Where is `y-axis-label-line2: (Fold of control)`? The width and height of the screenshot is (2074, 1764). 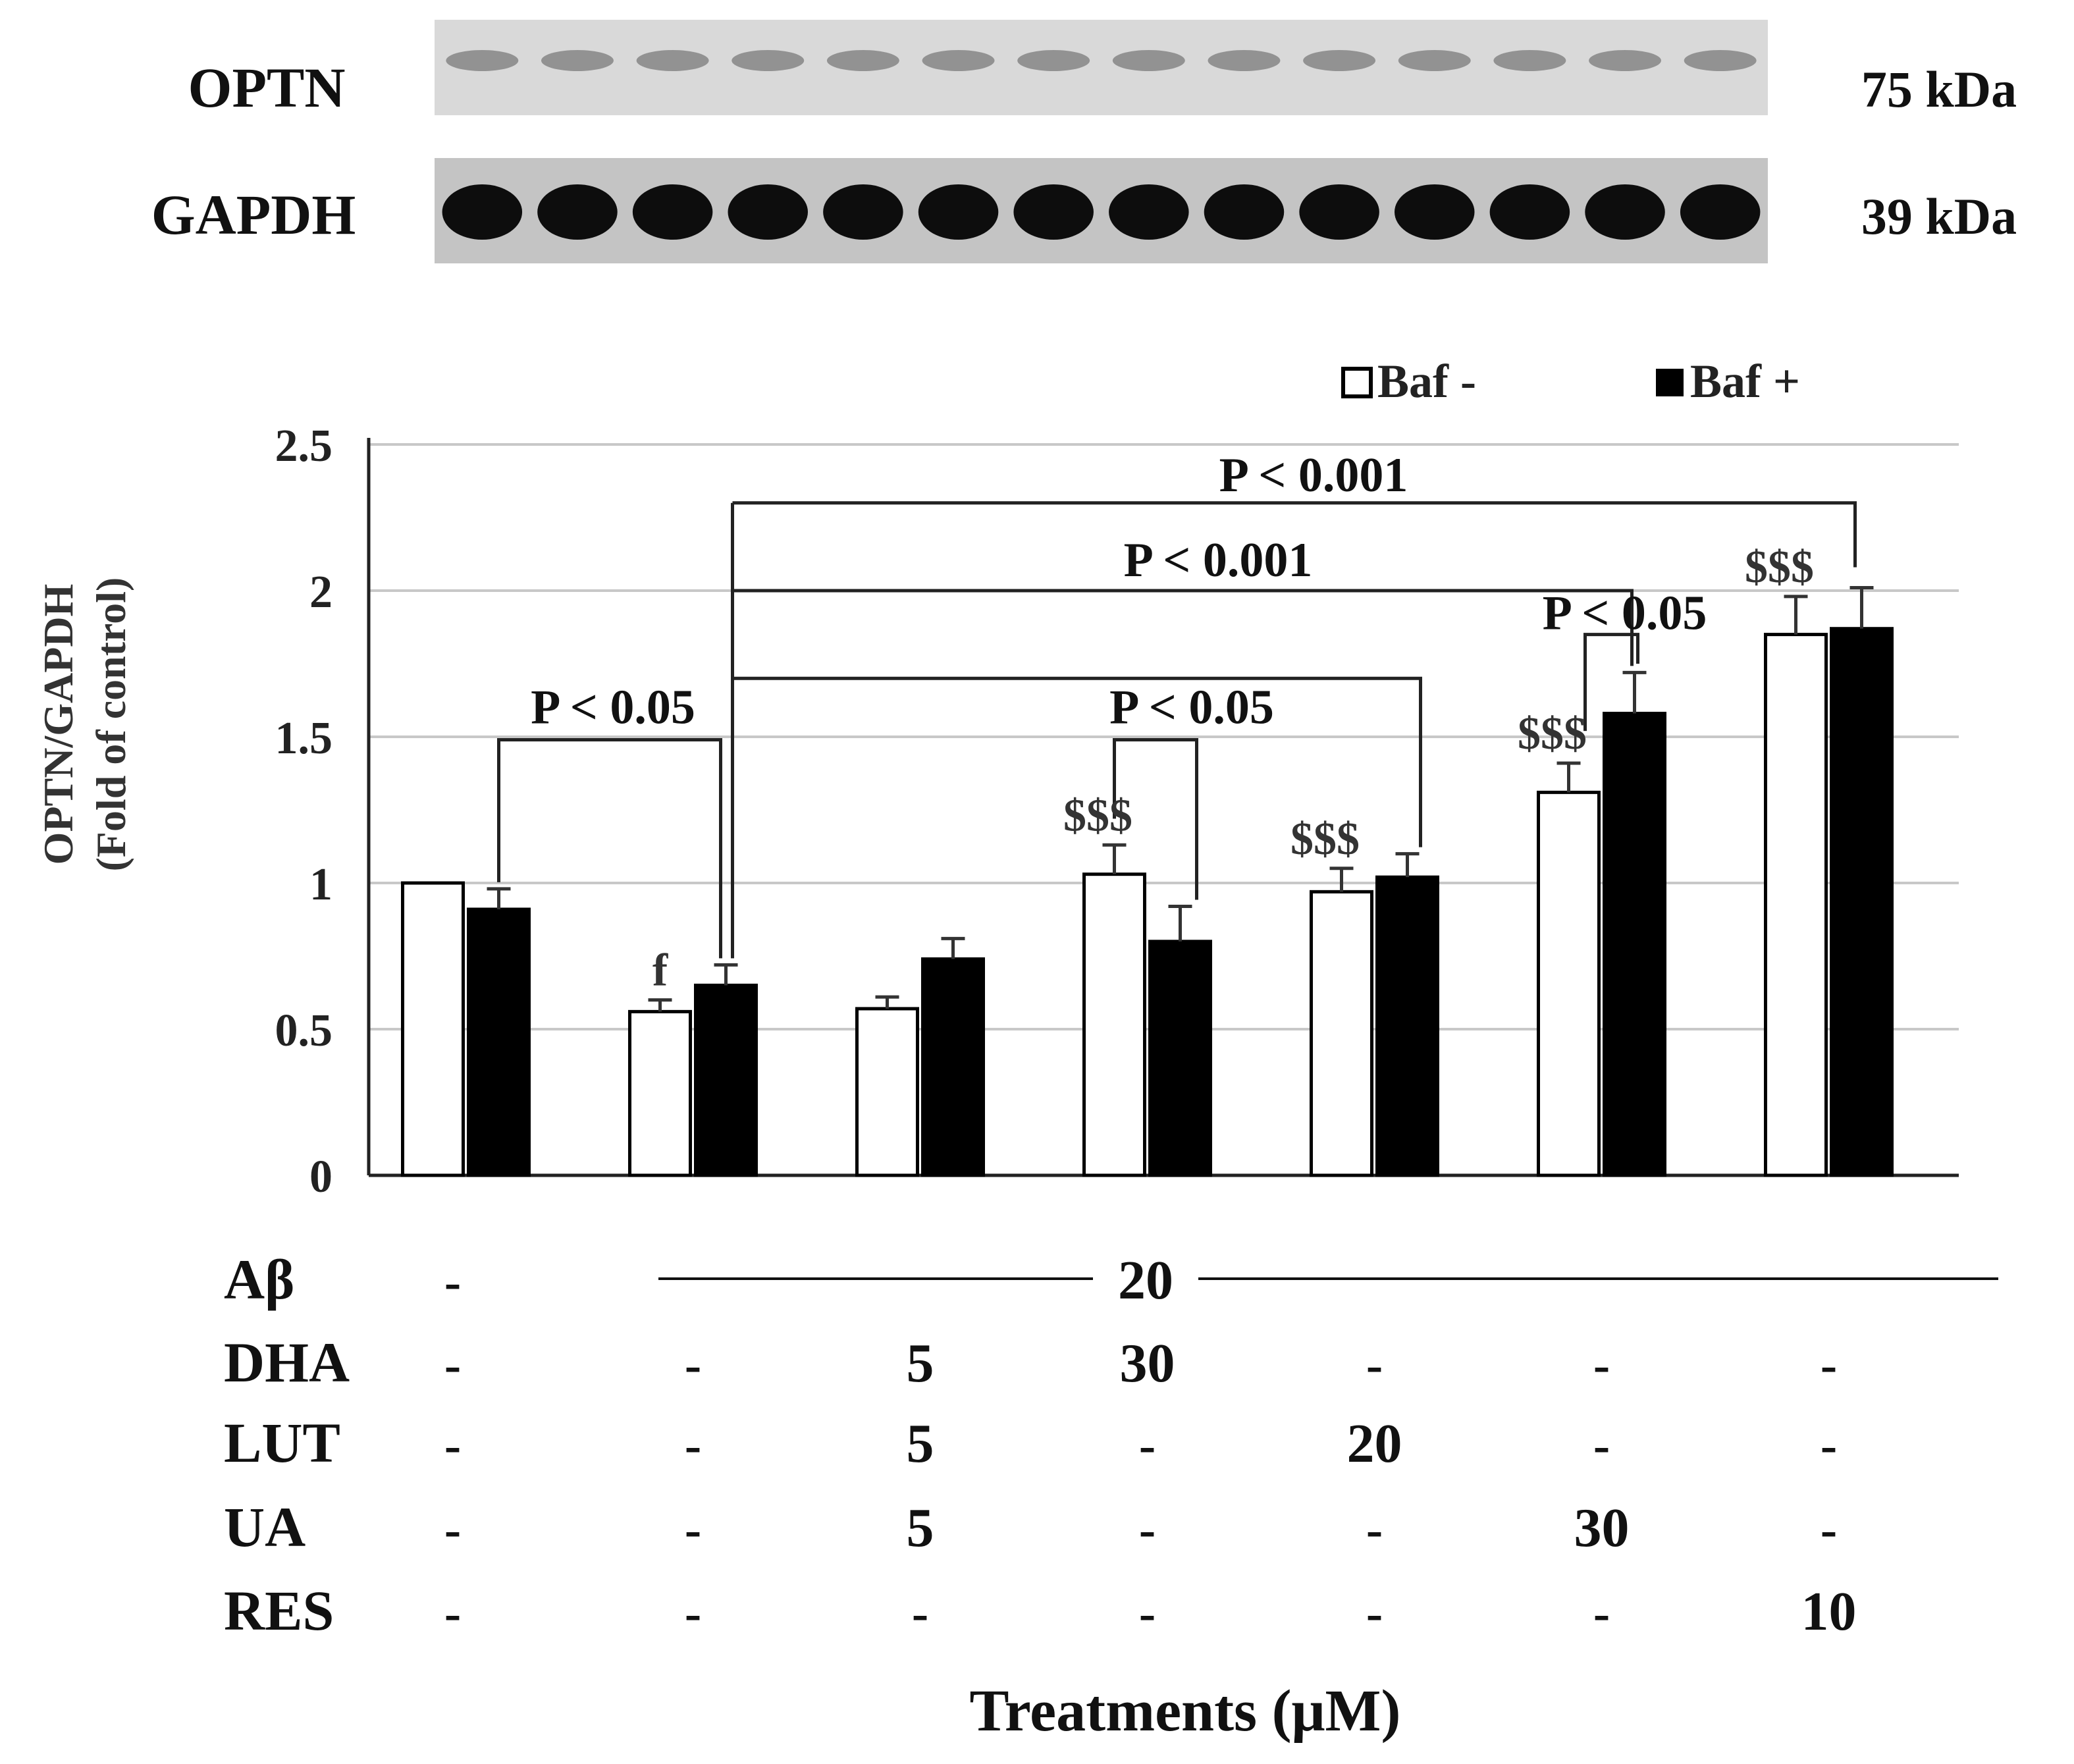
y-axis-label-line2: (Fold of control) is located at coordinates (111, 724).